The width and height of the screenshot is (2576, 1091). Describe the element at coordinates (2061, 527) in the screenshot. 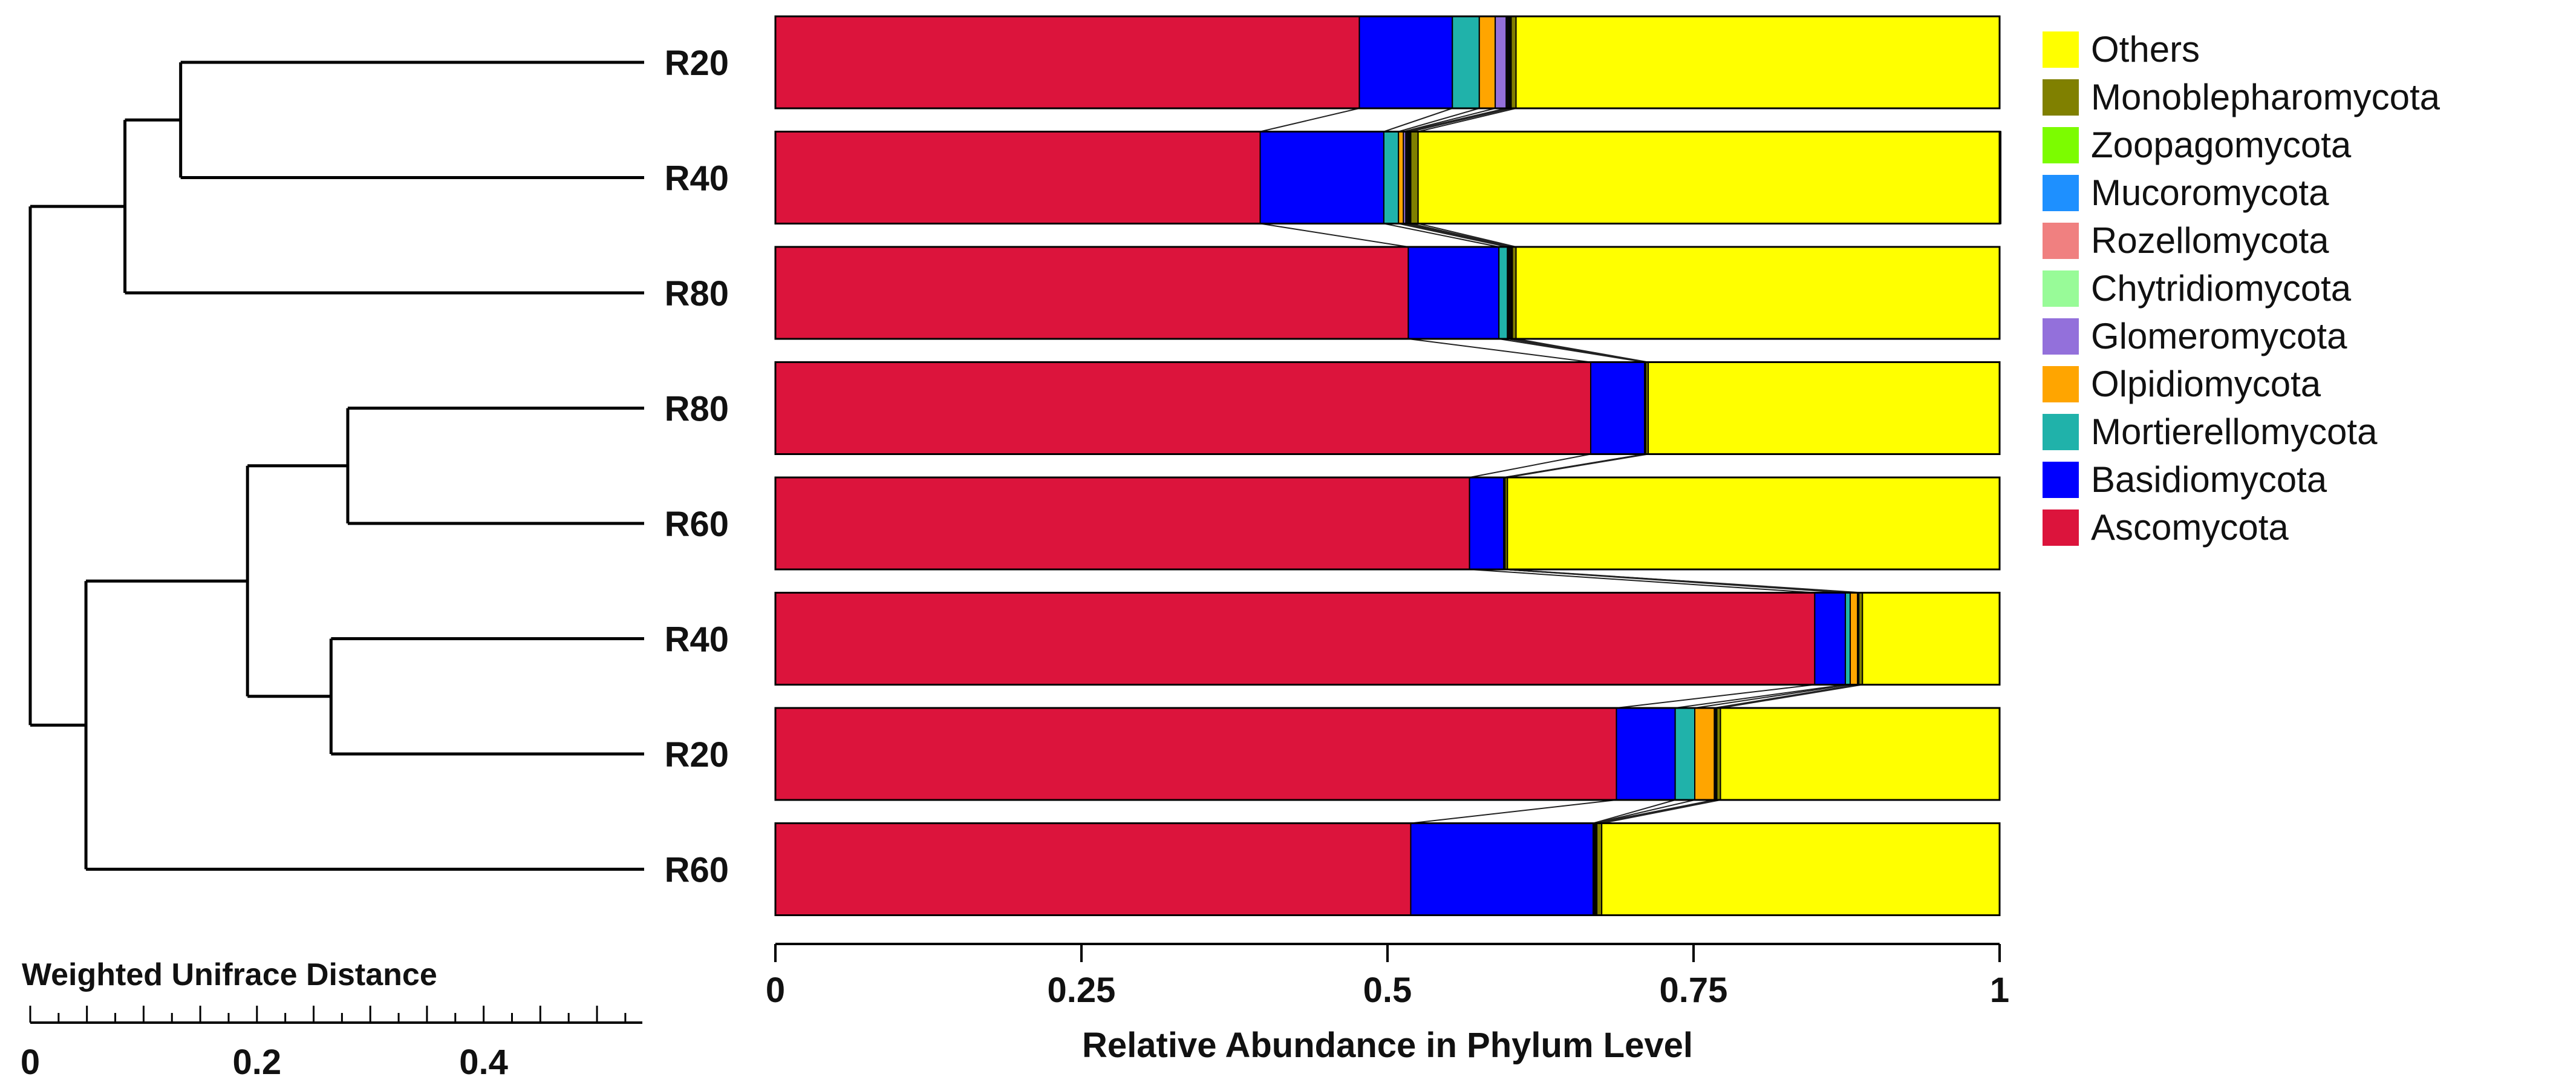

I see `legend-swatch-ascomycota` at that location.